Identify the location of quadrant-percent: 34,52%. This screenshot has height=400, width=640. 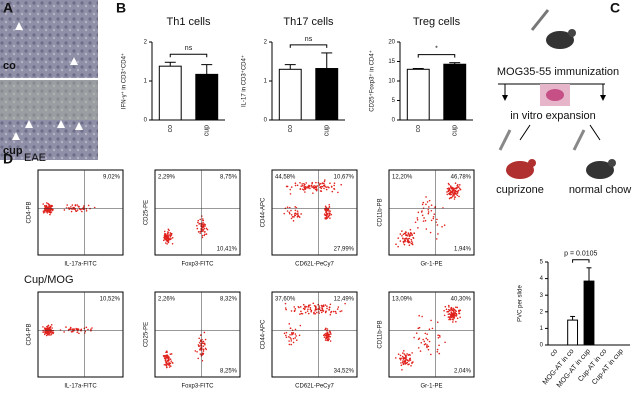
(344, 372).